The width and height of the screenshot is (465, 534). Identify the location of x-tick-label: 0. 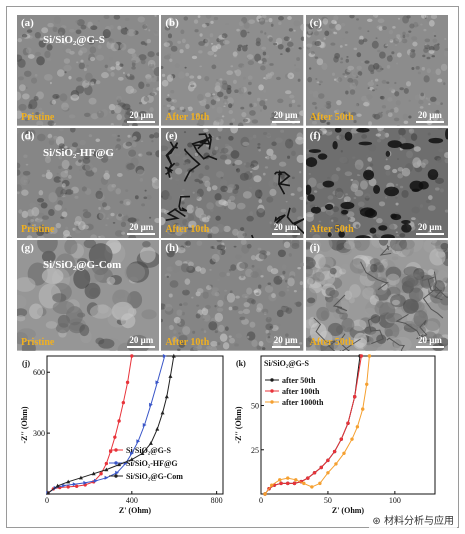
(47, 500).